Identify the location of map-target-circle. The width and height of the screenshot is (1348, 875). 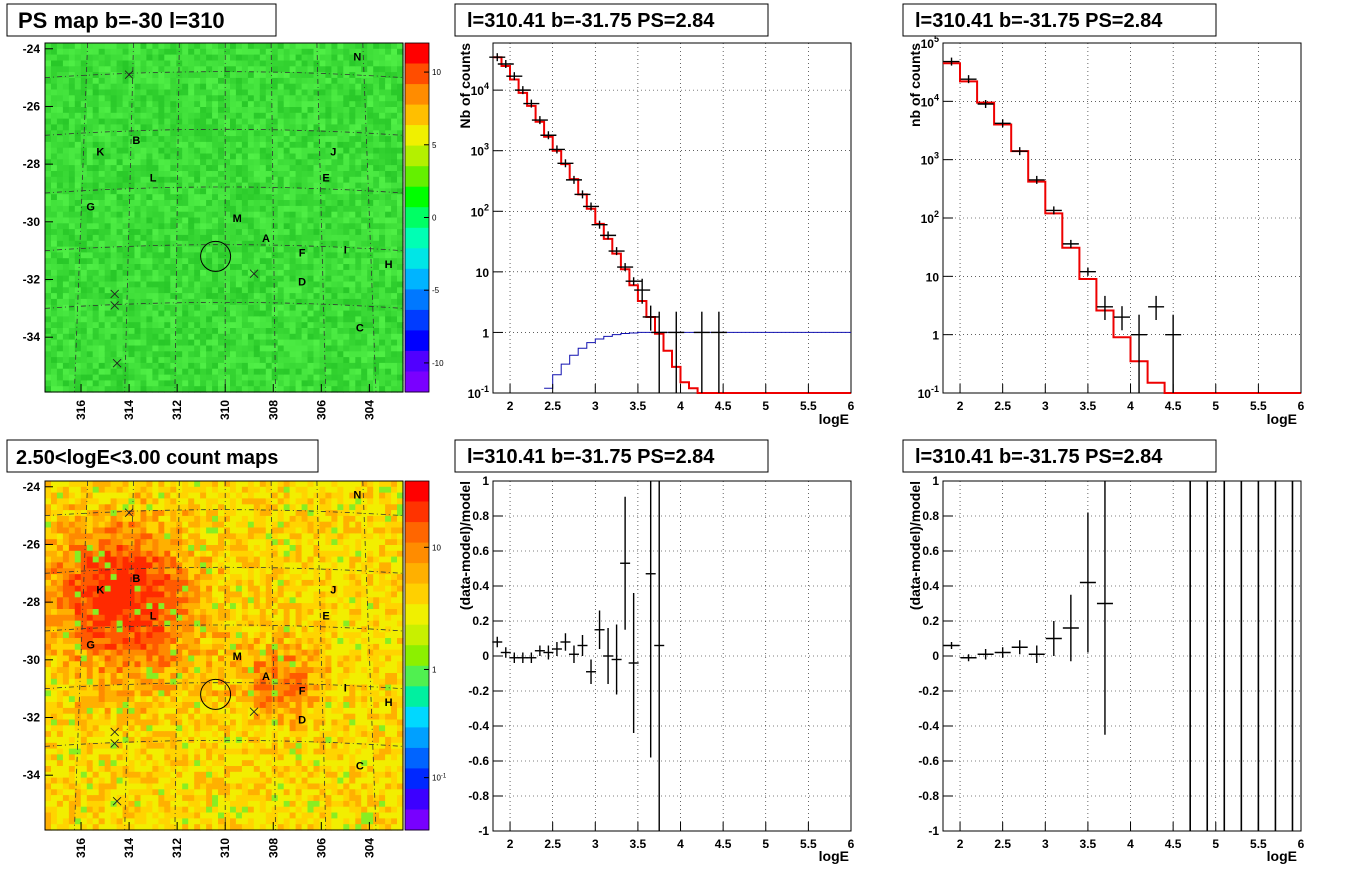
(216, 256).